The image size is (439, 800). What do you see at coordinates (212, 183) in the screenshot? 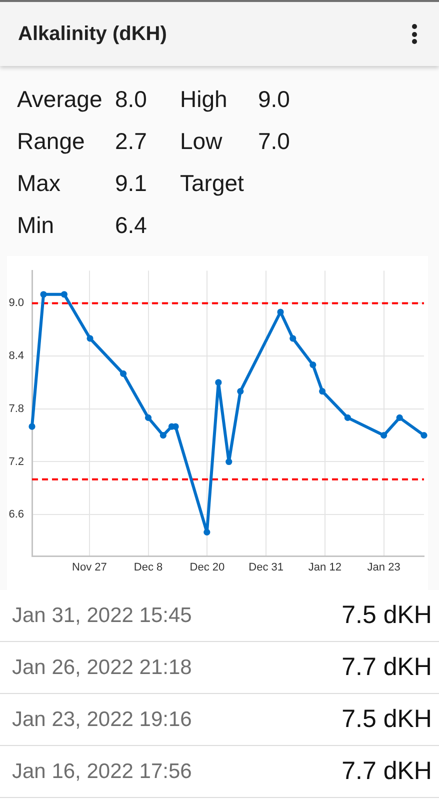
I see `text: Target` at bounding box center [212, 183].